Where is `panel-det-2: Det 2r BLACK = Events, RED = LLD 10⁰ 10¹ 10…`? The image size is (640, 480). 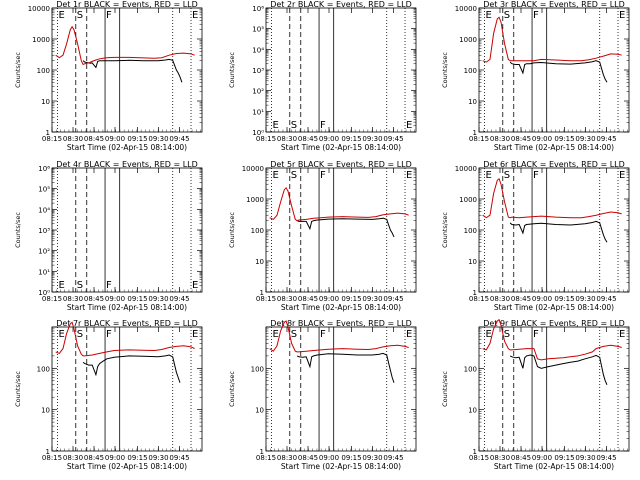
panel-det-2: Det 2r BLACK = Events, RED = LLD 10⁰ 10¹ 10… is located at coordinates (322, 76).